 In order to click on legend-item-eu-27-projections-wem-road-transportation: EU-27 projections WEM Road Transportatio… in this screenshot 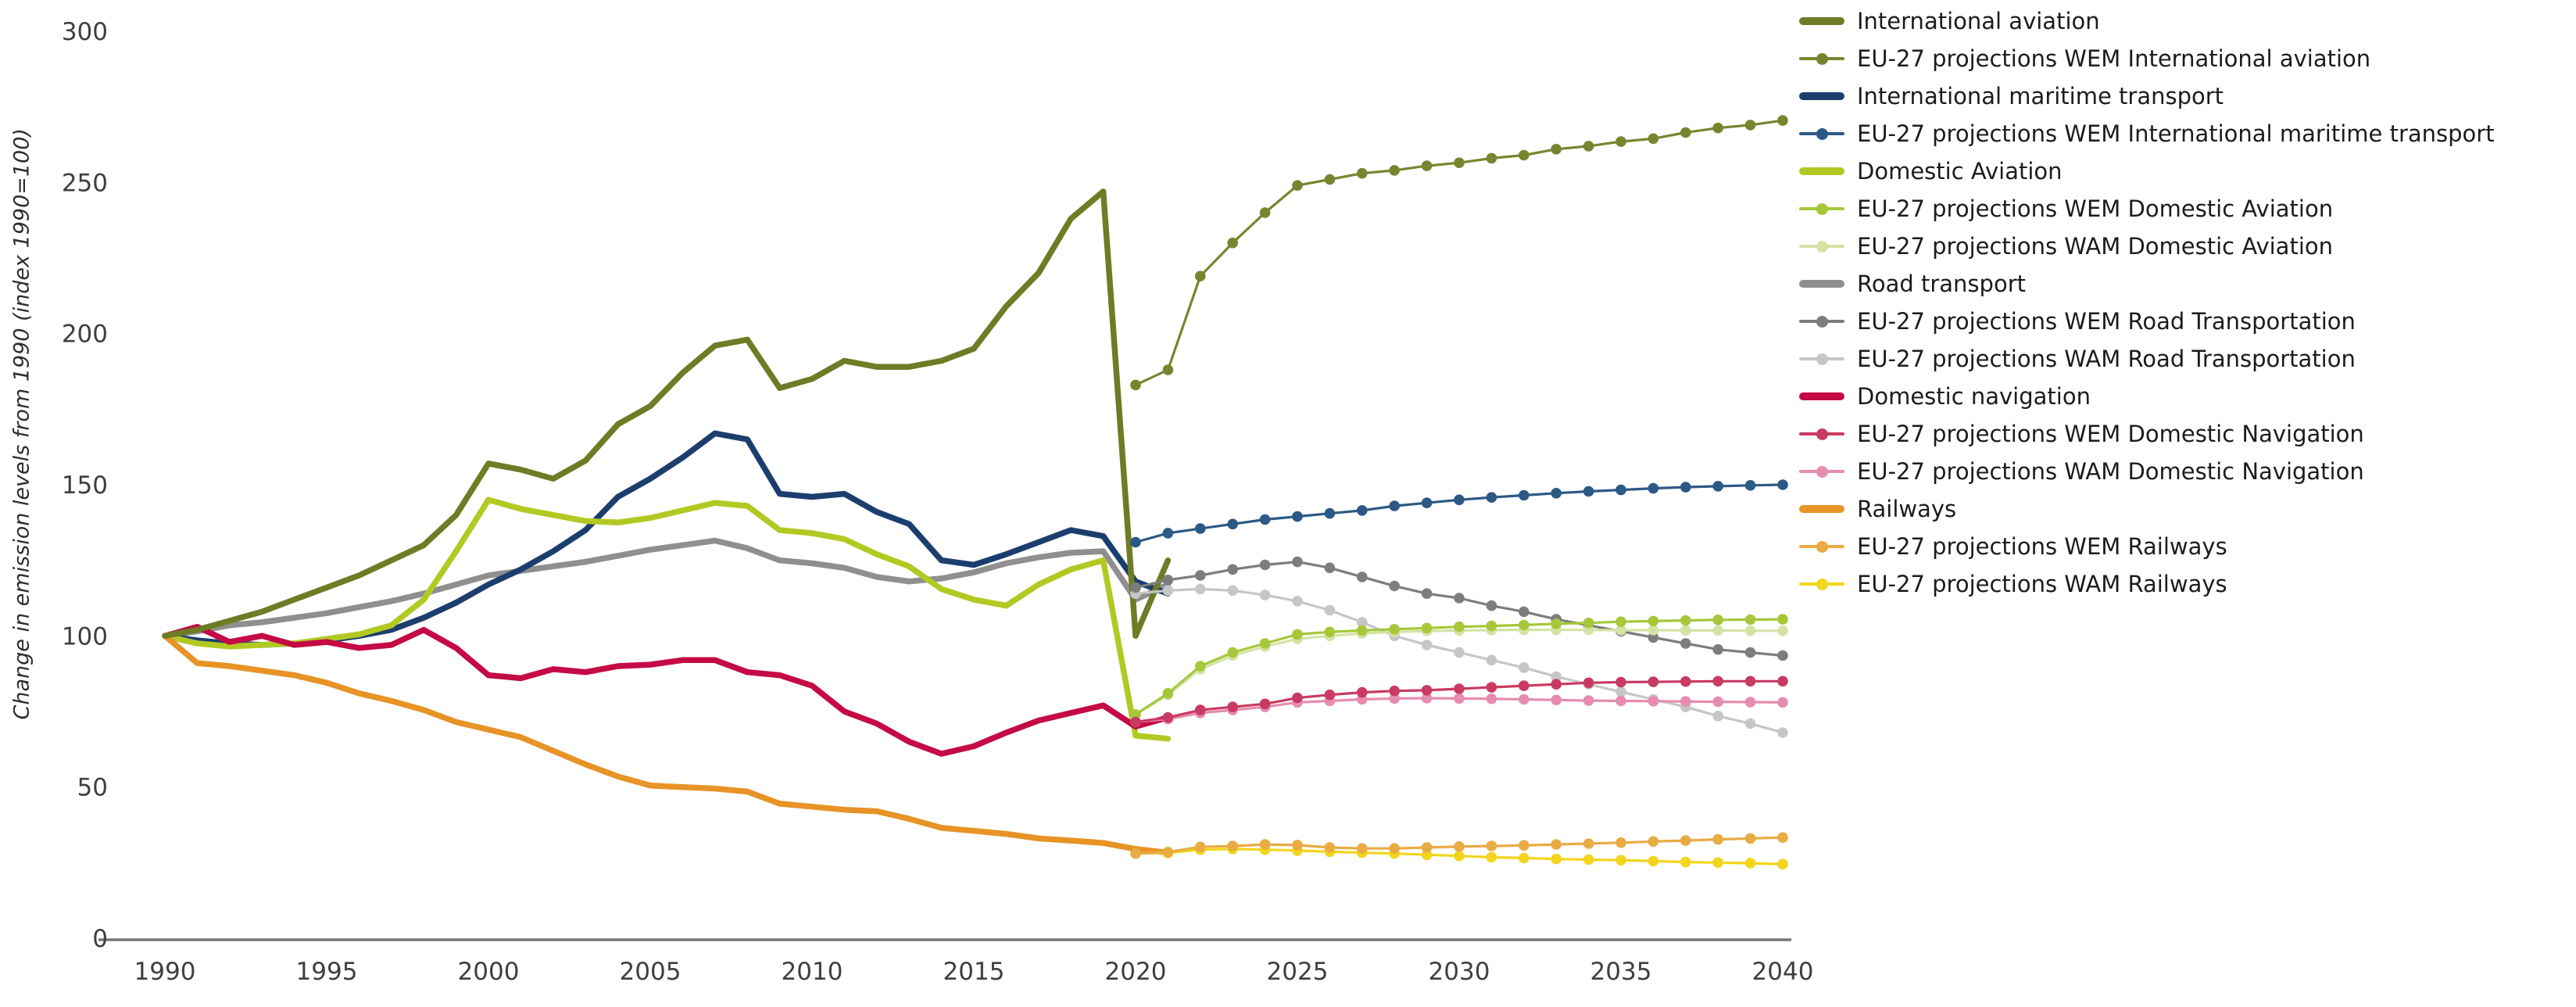, I will do `click(2147, 321)`.